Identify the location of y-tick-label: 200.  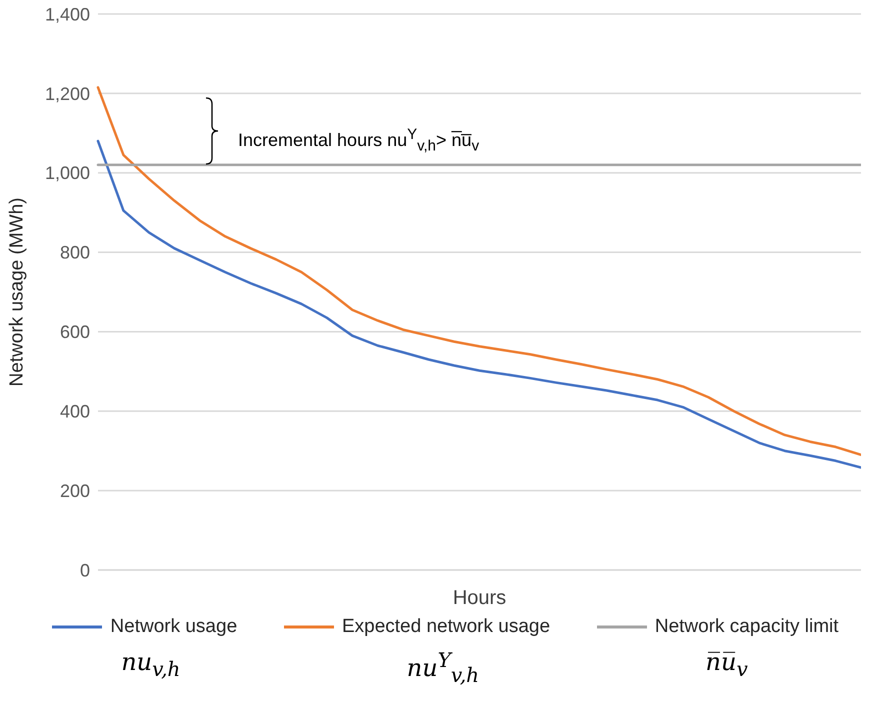
(75, 490).